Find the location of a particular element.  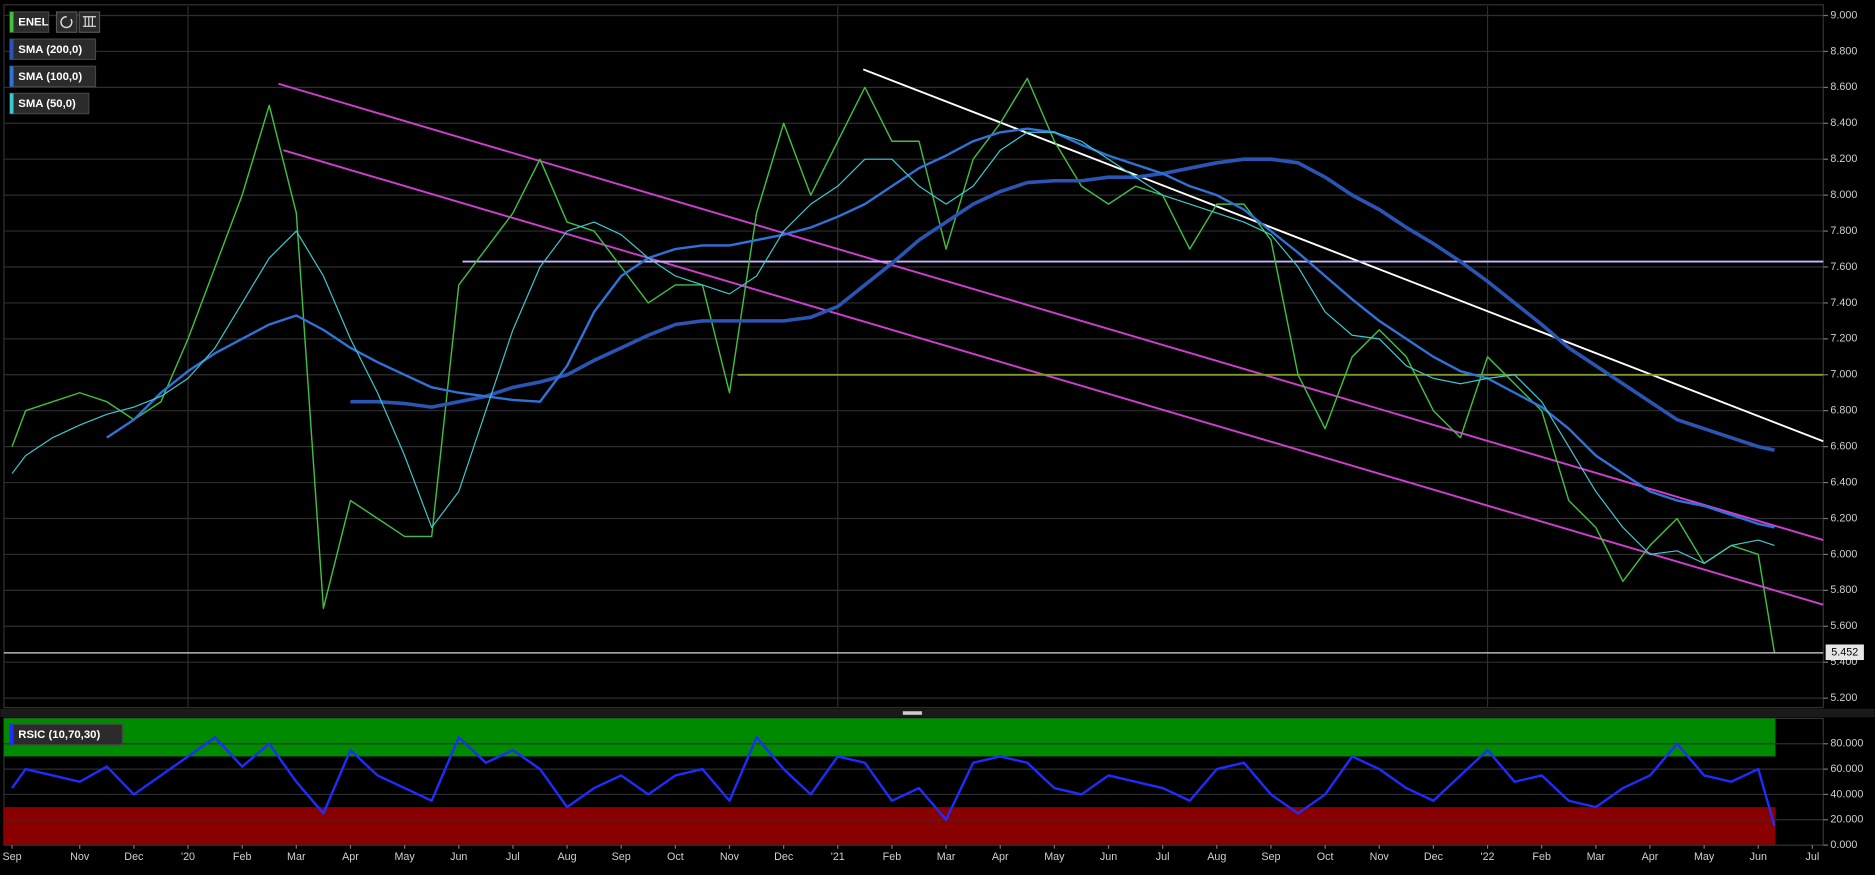

y-tick-label: 8.600 is located at coordinates (1843, 87).